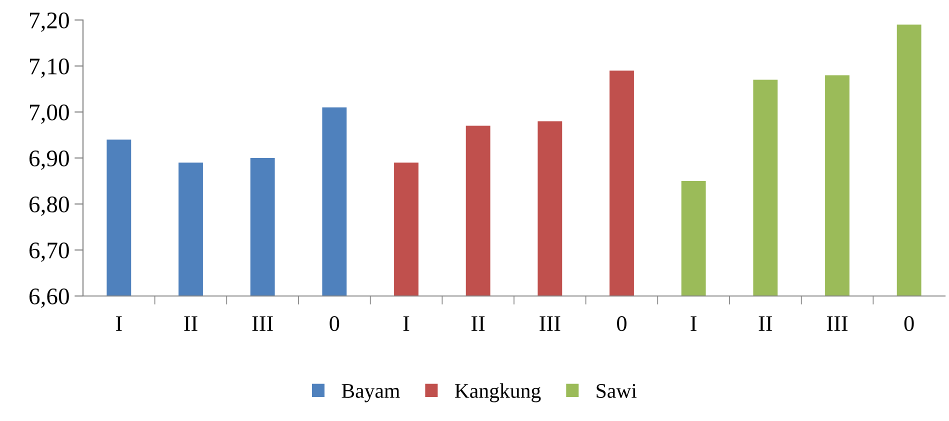 This screenshot has height=421, width=949. What do you see at coordinates (49, 160) in the screenshot?
I see `y-tick-label: 6,90` at bounding box center [49, 160].